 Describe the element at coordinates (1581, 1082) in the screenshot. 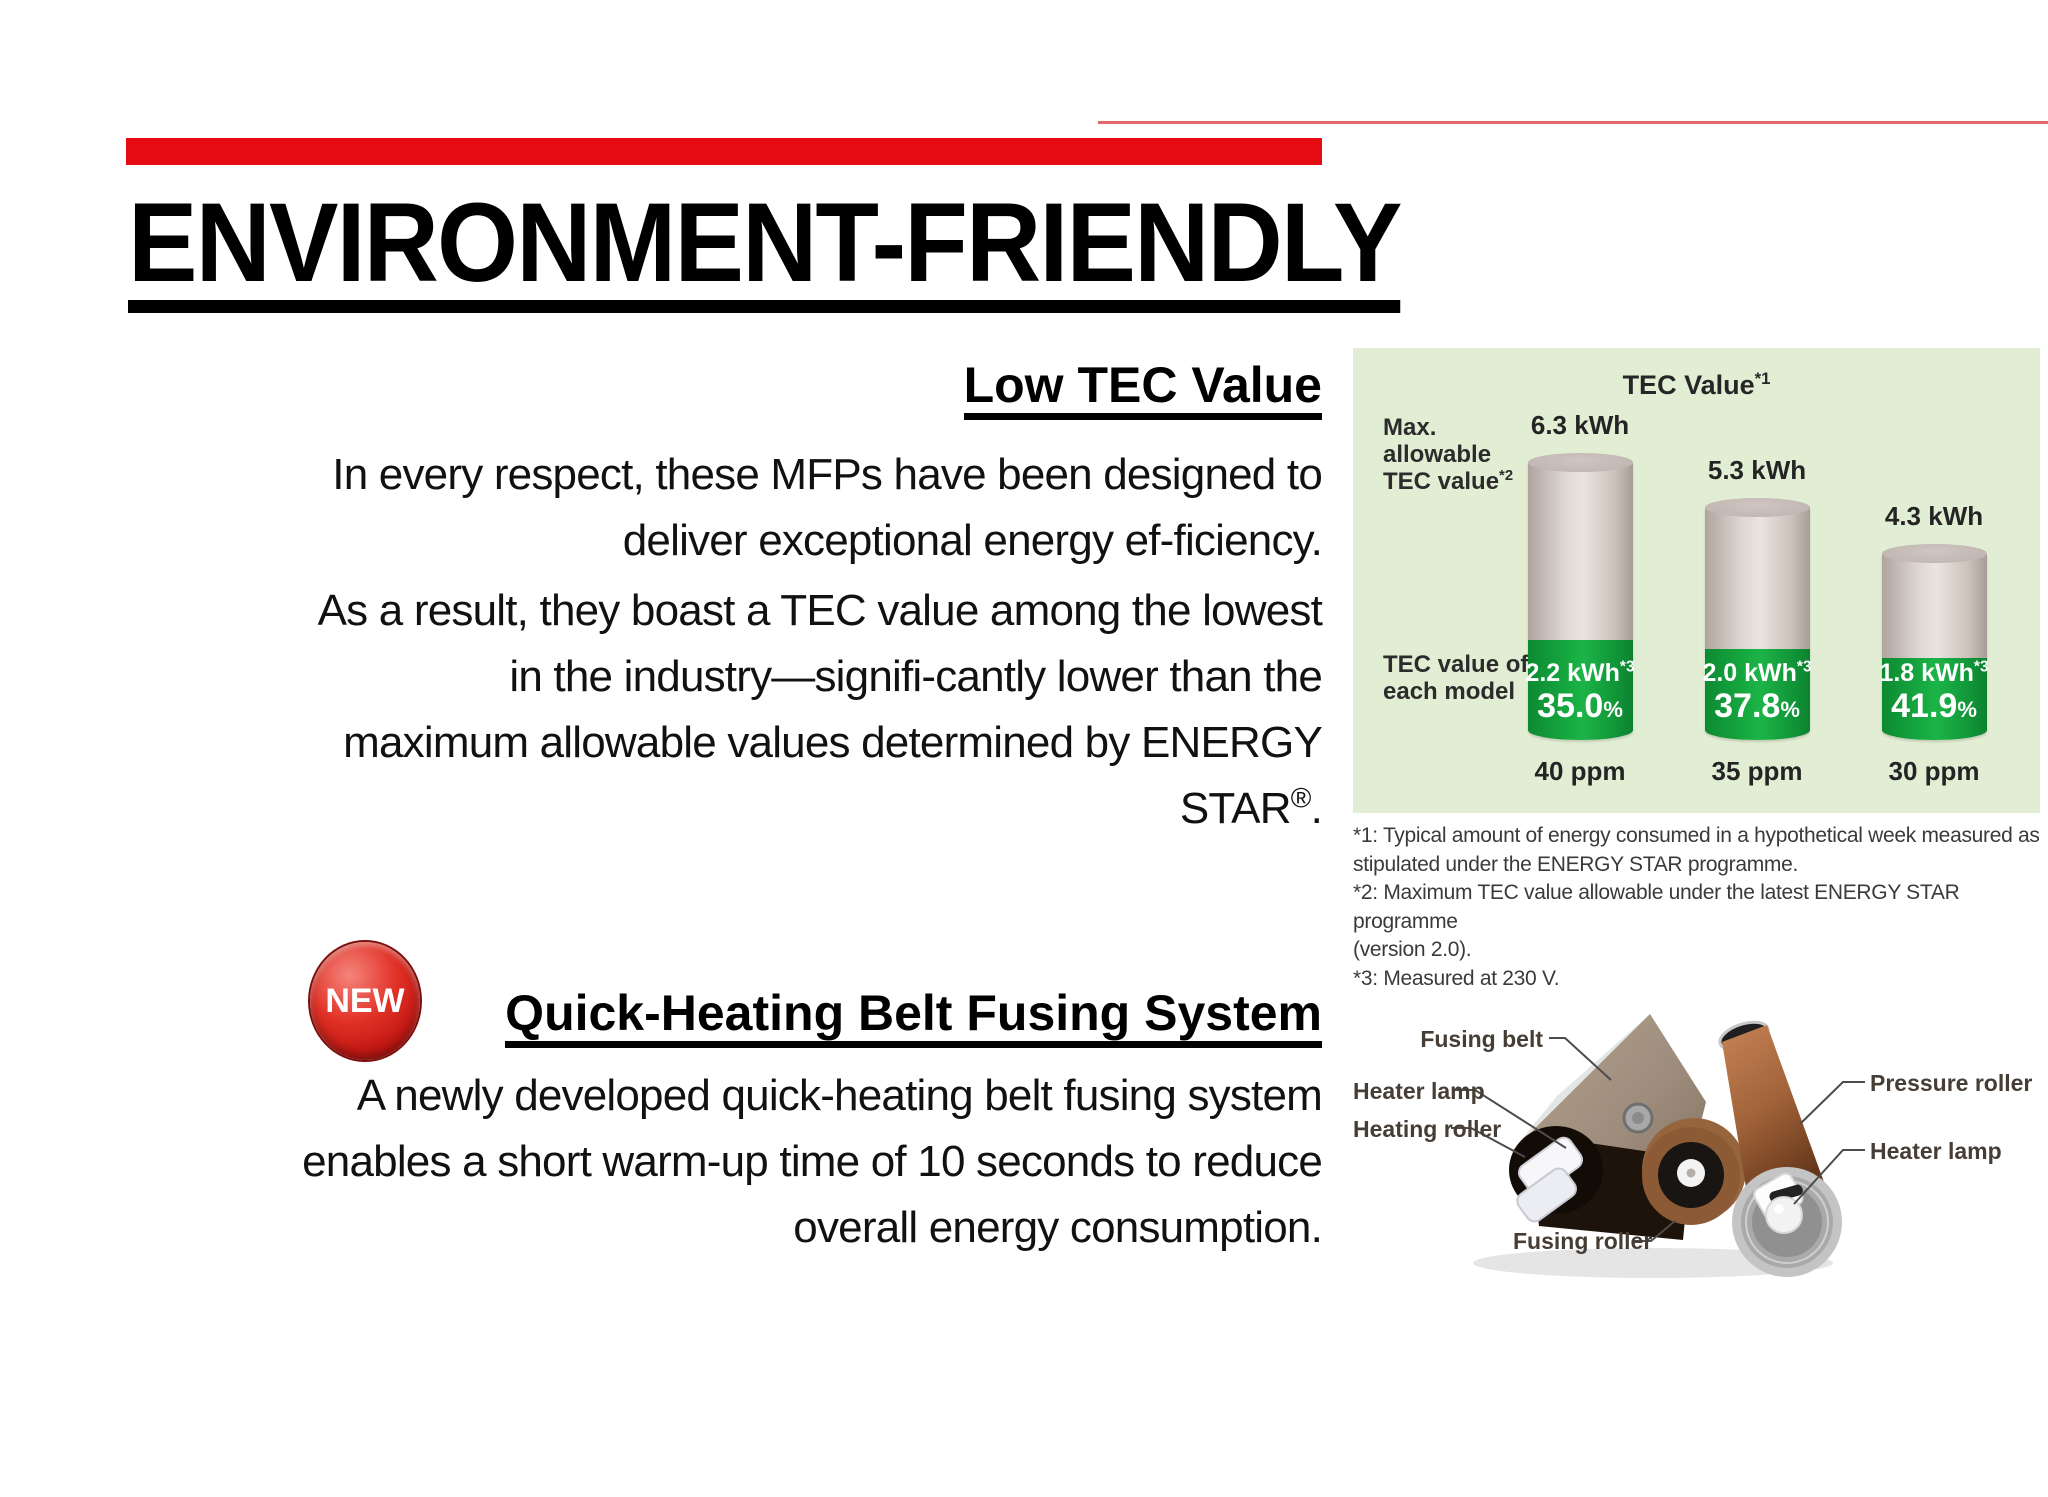

I see `belt-facet` at that location.